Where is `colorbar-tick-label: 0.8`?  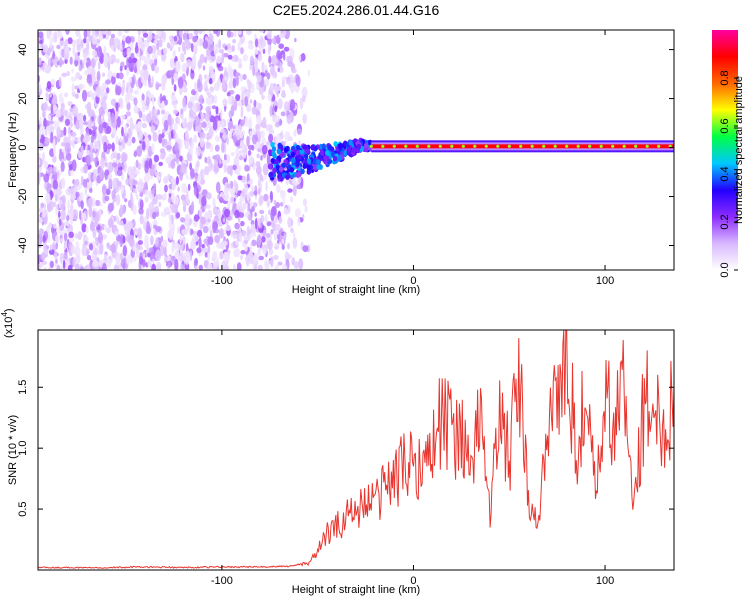 colorbar-tick-label: 0.8 is located at coordinates (725, 77).